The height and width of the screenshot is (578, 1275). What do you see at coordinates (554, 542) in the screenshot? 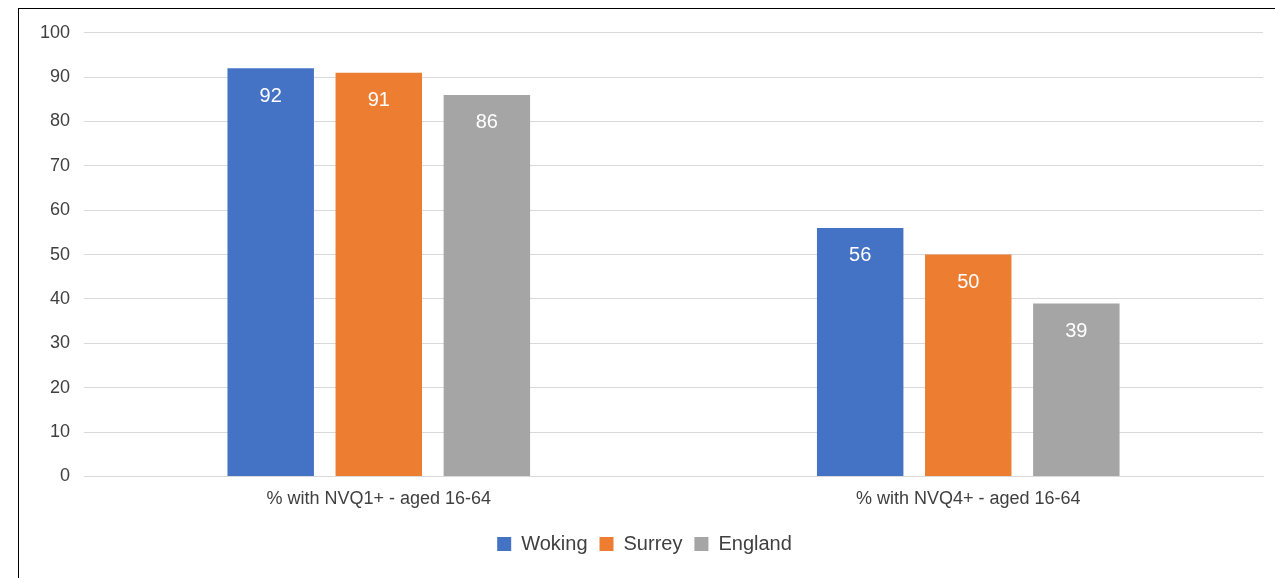
I see `legend-label: Woking` at bounding box center [554, 542].